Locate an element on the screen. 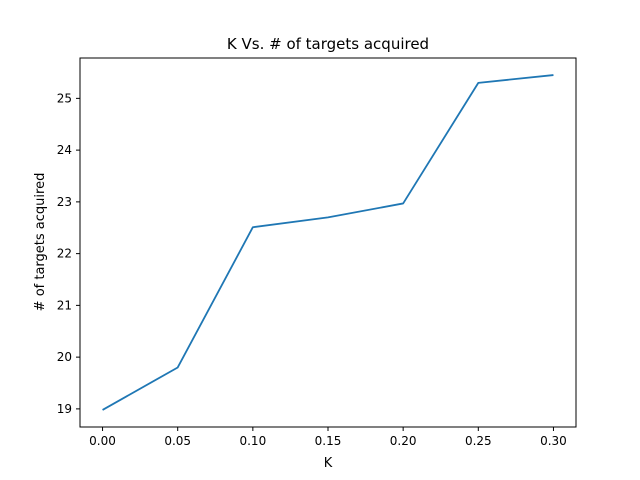  x-axis-label: K is located at coordinates (328, 463).